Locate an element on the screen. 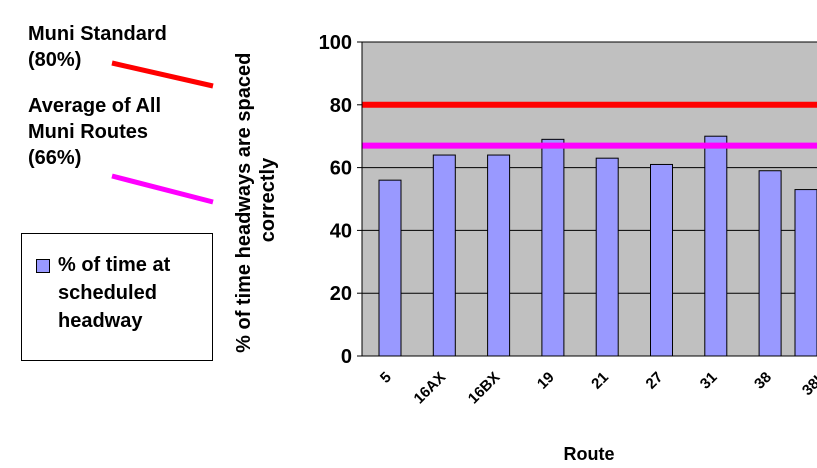 Image resolution: width=817 pixels, height=468 pixels. y-axis-label-line-1: % of time headways are spaced is located at coordinates (244, 203).